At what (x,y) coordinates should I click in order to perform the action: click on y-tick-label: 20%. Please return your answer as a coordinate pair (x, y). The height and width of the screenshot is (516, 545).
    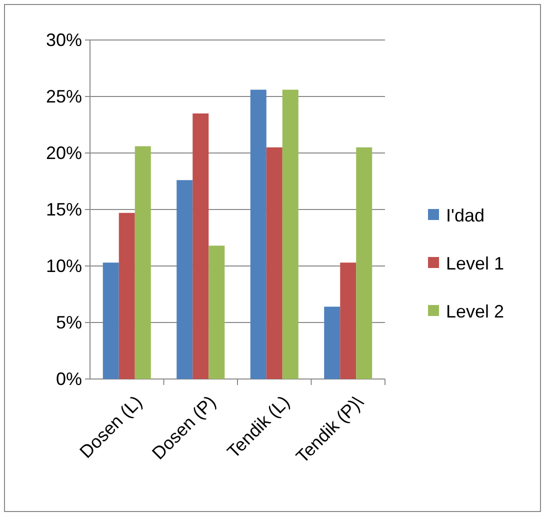
    Looking at the image, I should click on (64, 152).